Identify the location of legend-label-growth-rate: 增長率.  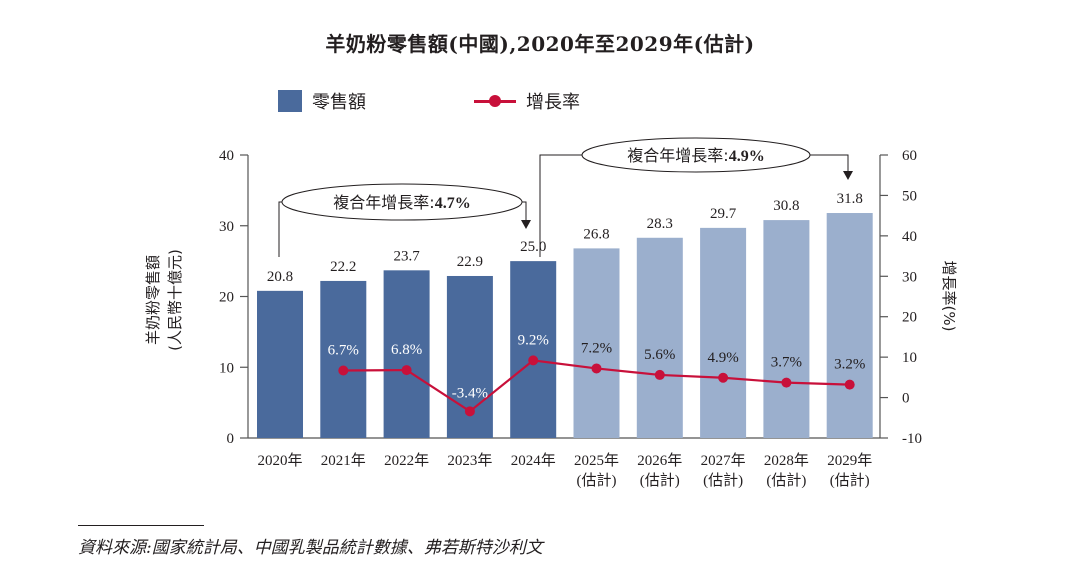
(553, 102).